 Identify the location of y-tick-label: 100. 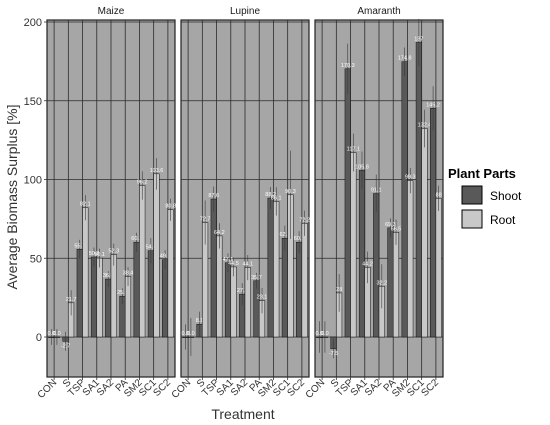
(33, 181).